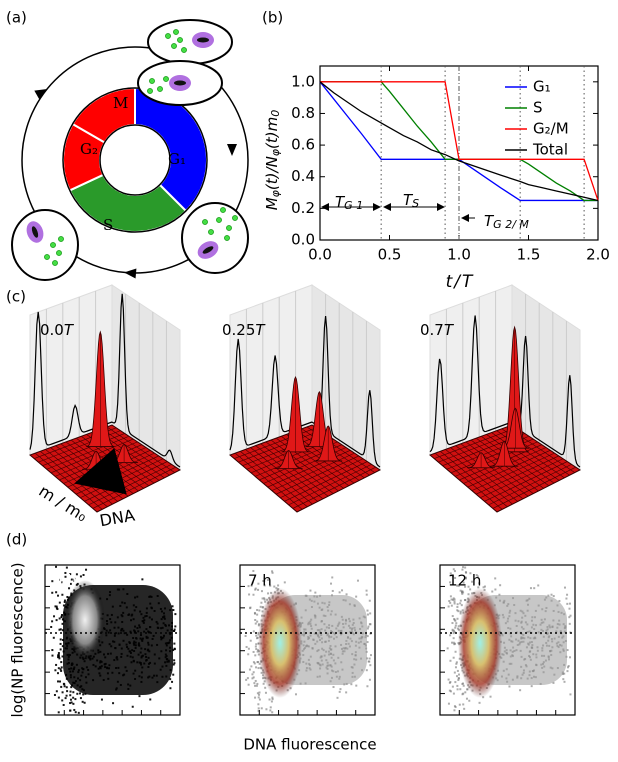 This screenshot has height=762, width=618. I want to click on annotation-part: G 1, so click(353, 205).